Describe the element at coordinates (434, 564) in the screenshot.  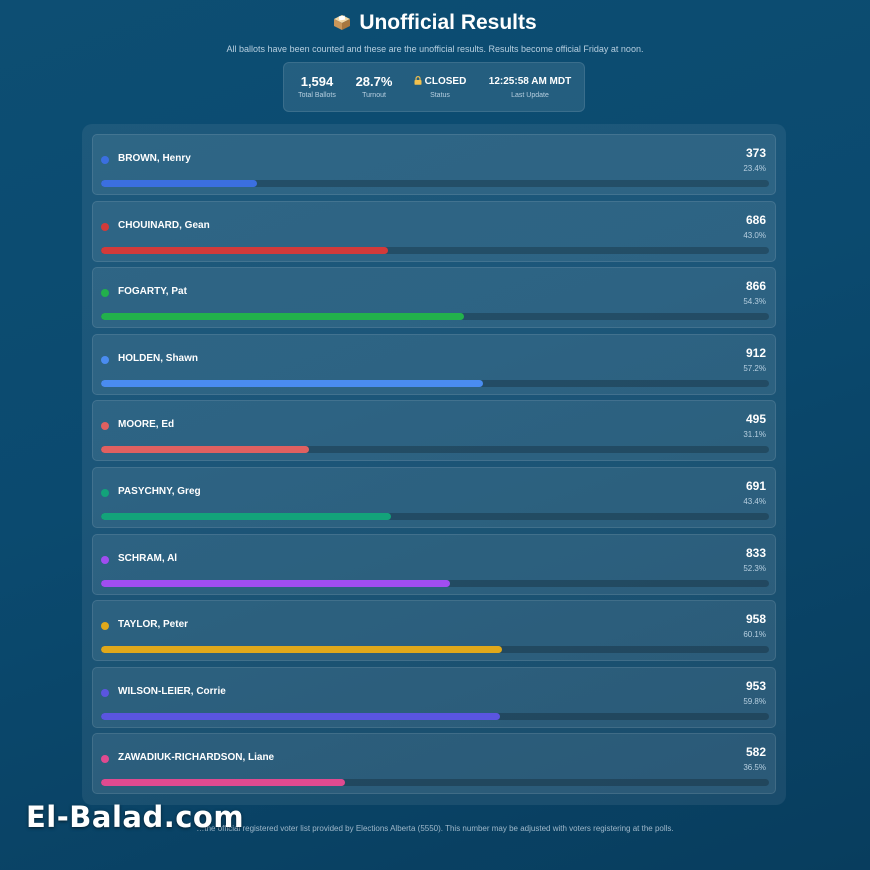
I see `candidate-card: SCHRAM, Al 833 52.3%` at that location.